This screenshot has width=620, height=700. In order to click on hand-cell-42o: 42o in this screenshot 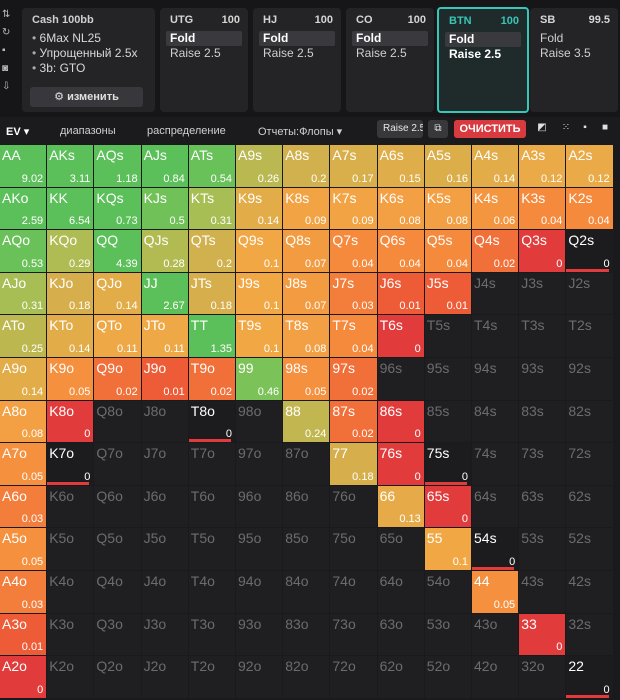, I will do `click(495, 677)`.